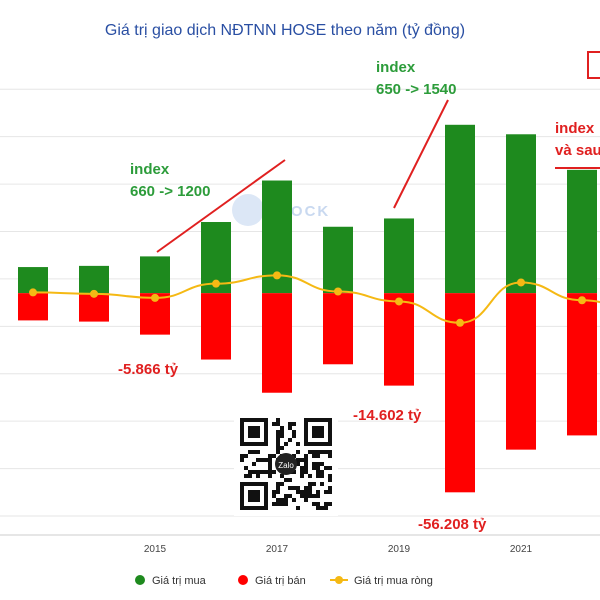 This screenshot has width=600, height=600. Describe the element at coordinates (94, 293) in the screenshot. I see `net-point-2014` at that location.